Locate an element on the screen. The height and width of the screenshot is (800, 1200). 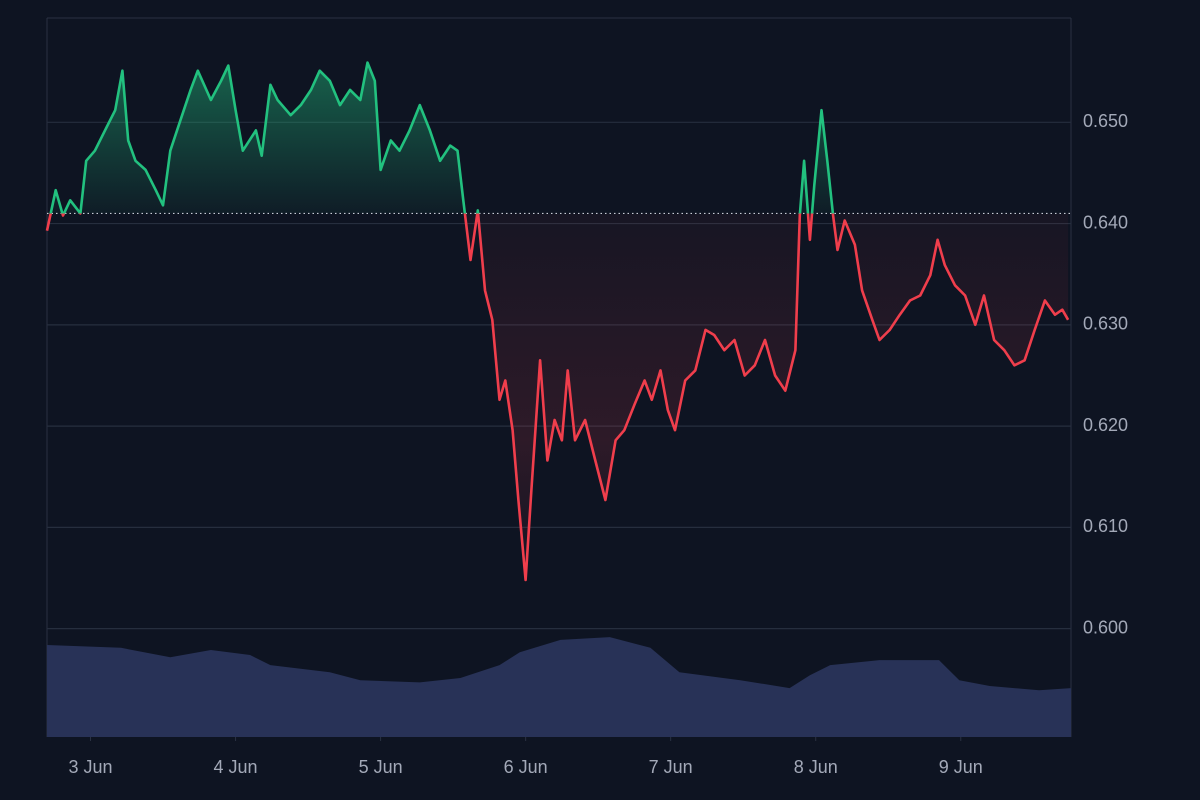
x-tick-label: 5 Jun is located at coordinates (381, 767).